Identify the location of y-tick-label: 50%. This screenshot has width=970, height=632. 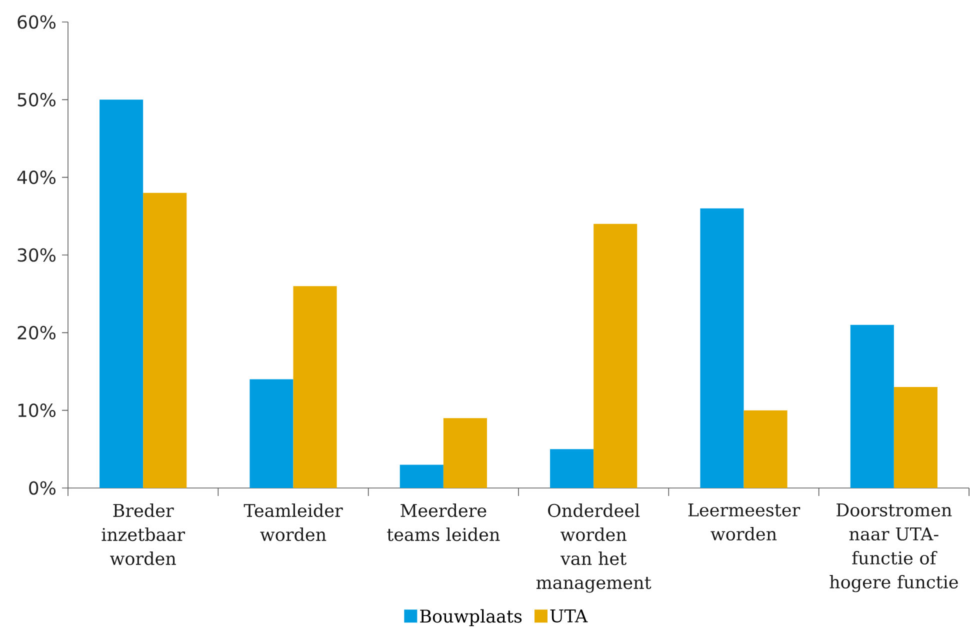
(37, 99).